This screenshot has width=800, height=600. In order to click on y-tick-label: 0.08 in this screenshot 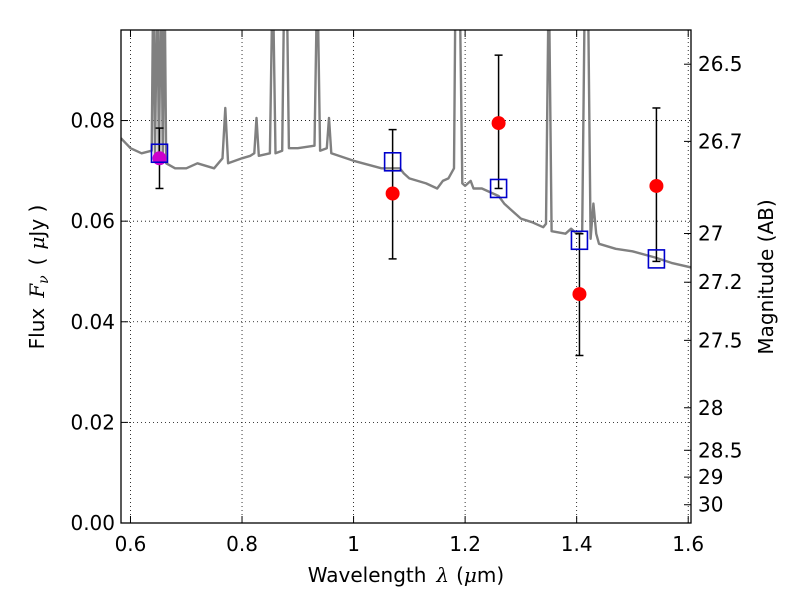, I will do `click(92, 121)`.